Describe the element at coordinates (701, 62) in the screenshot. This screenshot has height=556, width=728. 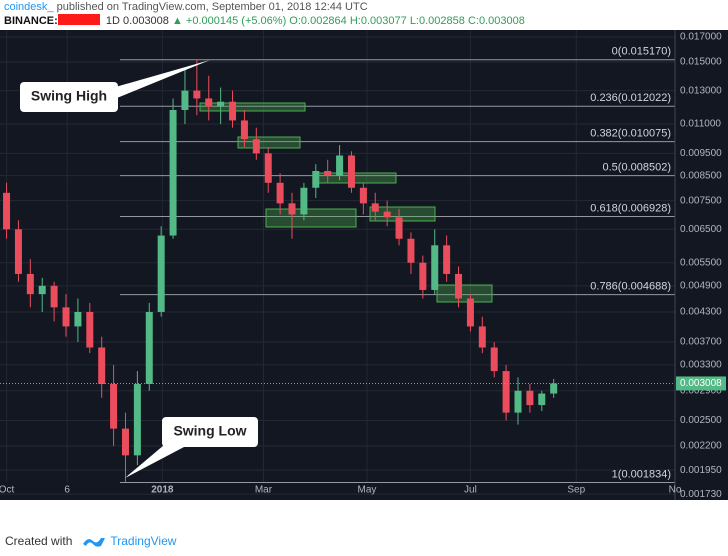
I see `y-tick-label: 0.015000` at that location.